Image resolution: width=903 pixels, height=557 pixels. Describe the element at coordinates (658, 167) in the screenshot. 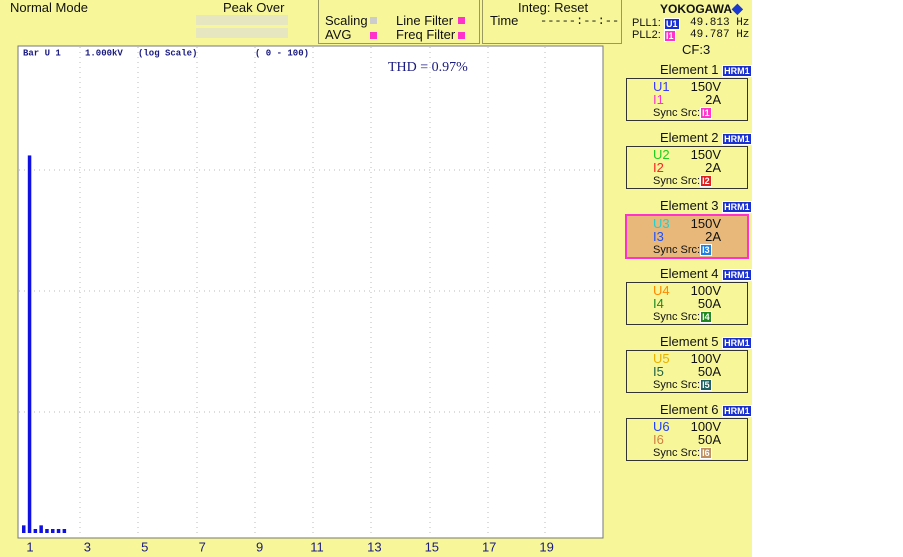

I see `channel-label: I2` at that location.